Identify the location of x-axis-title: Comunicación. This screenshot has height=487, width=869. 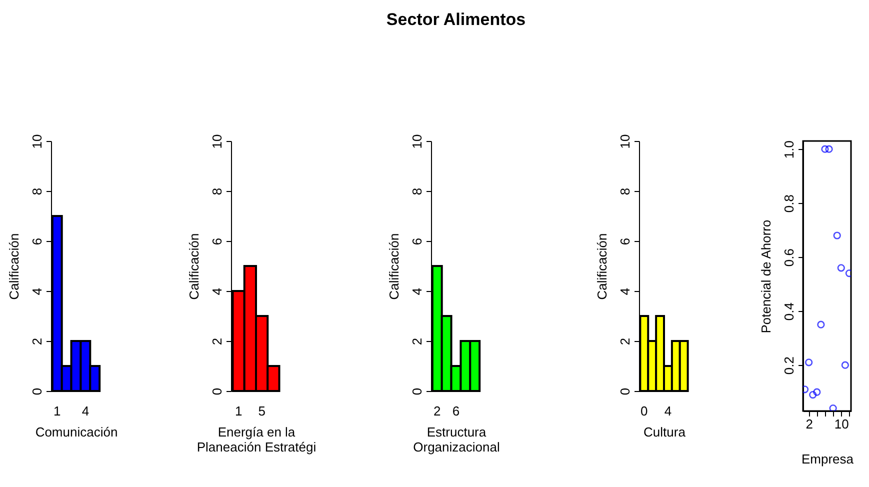
(76, 432).